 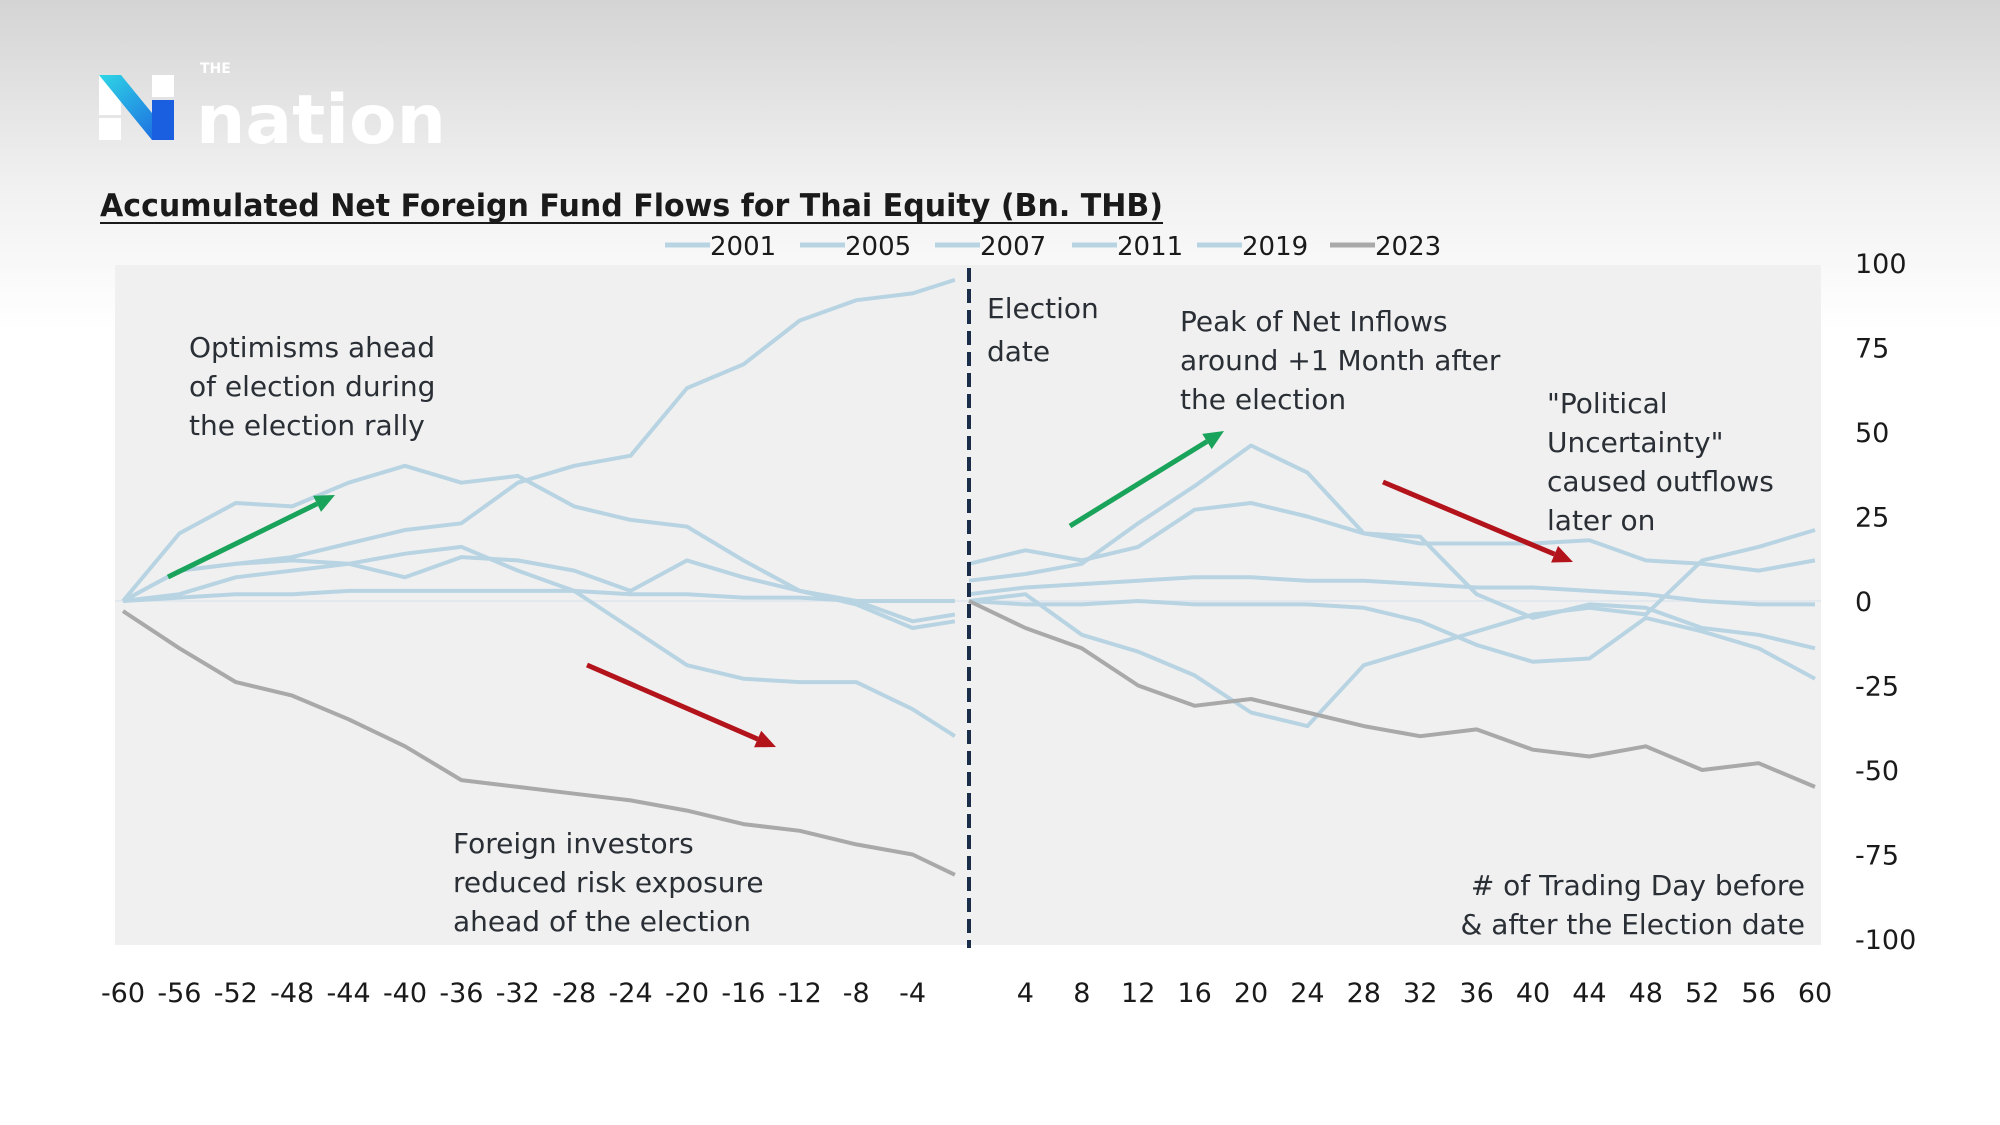 What do you see at coordinates (1702, 993) in the screenshot?
I see `x-tick-label: 52` at bounding box center [1702, 993].